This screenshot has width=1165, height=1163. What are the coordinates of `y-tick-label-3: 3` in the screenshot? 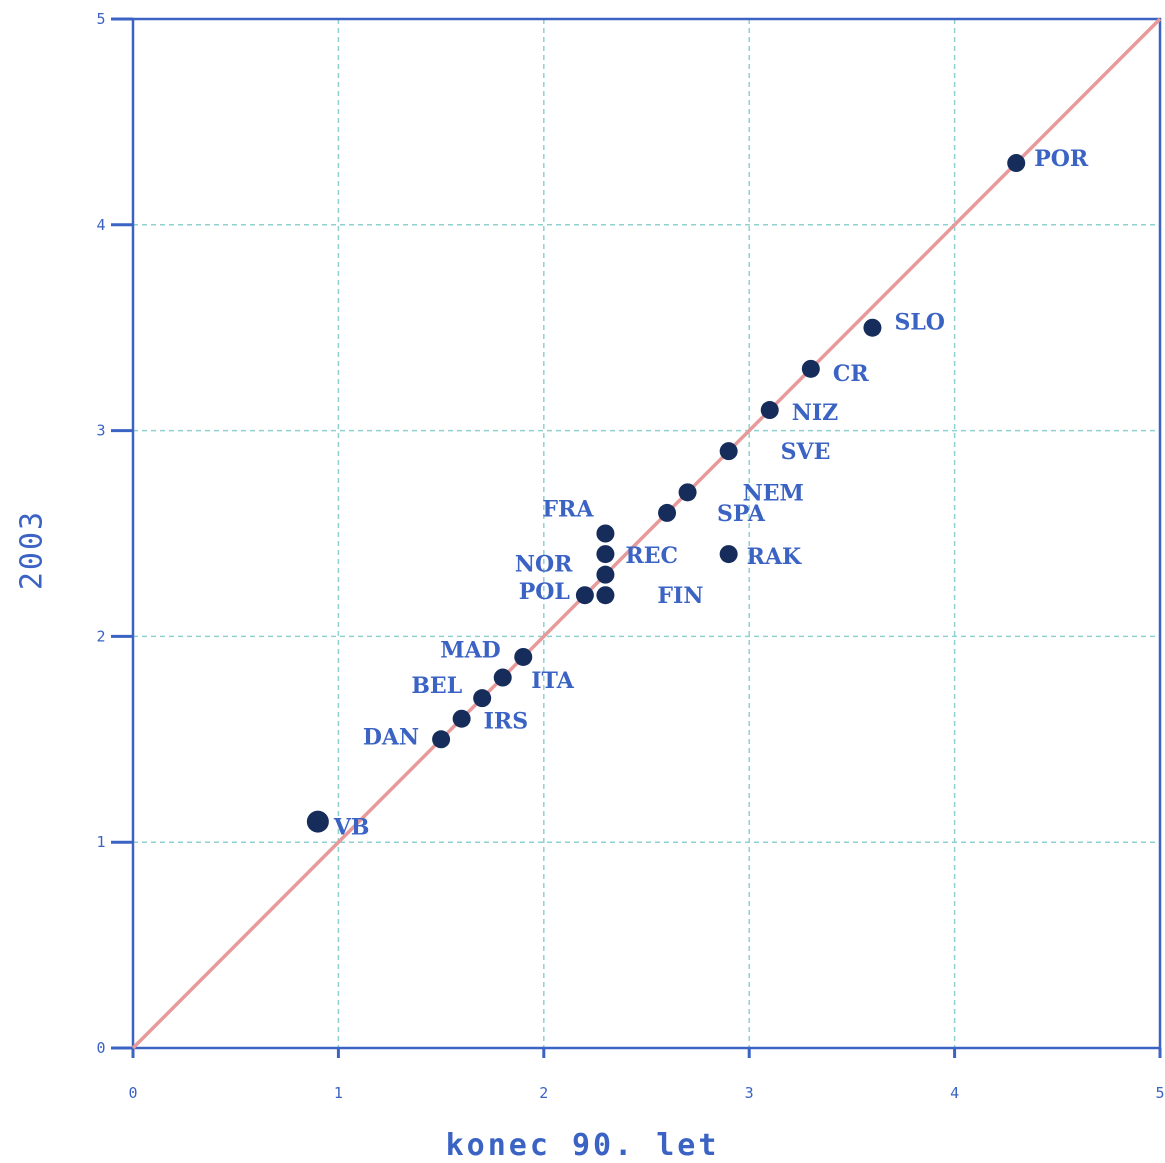 It's located at (100, 431).